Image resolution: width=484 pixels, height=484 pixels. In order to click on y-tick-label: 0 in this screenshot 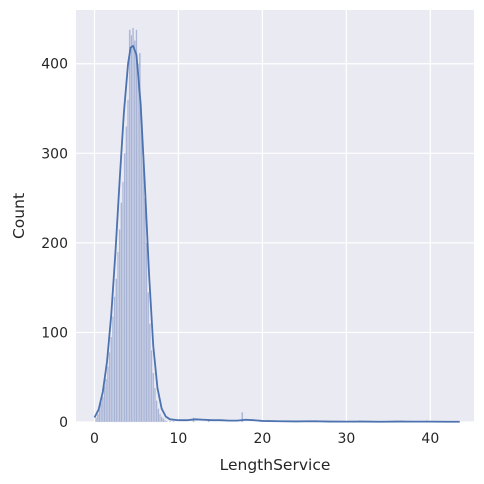, I will do `click(63, 423)`.